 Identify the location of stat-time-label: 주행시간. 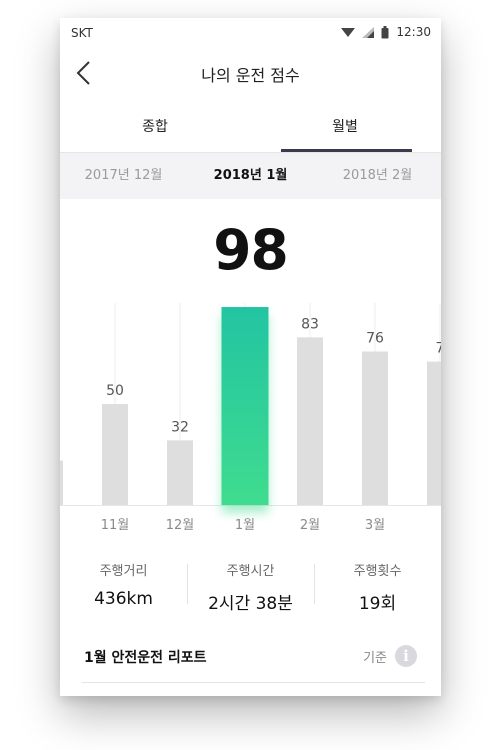
(250, 571).